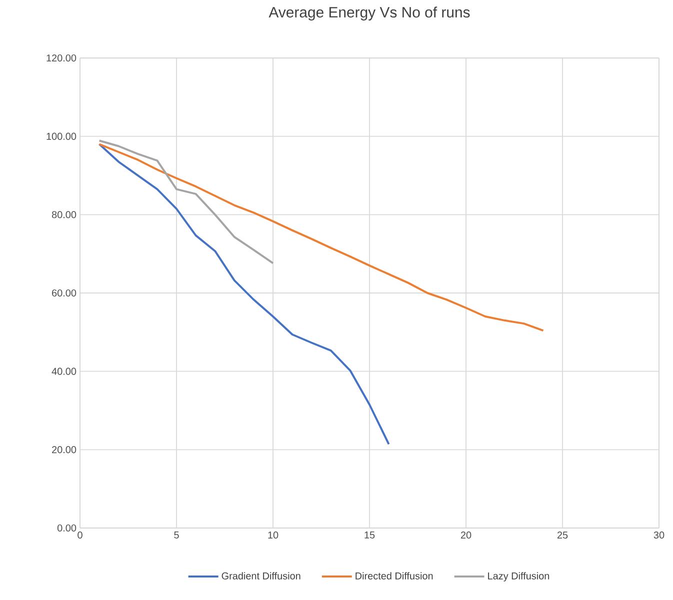 This screenshot has height=600, width=673. Describe the element at coordinates (64, 293) in the screenshot. I see `y-tick-label: 60.00` at that location.